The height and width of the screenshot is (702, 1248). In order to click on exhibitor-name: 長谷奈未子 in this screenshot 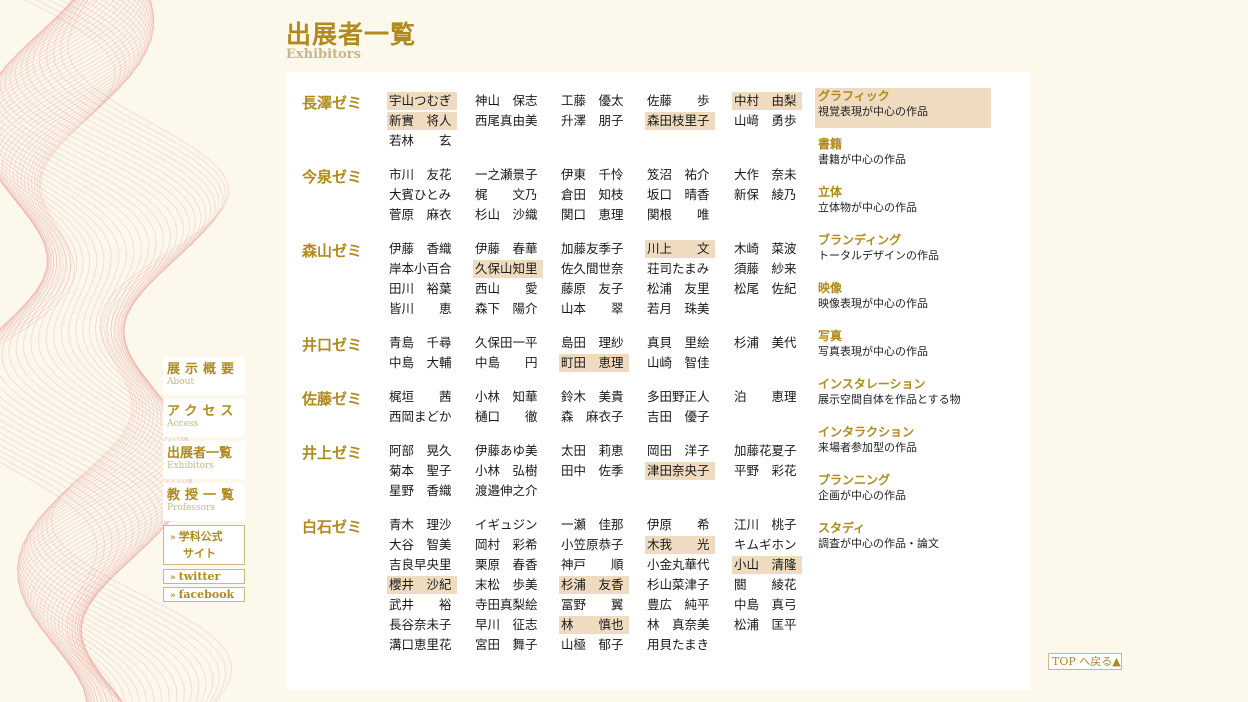, I will do `click(420, 624)`.